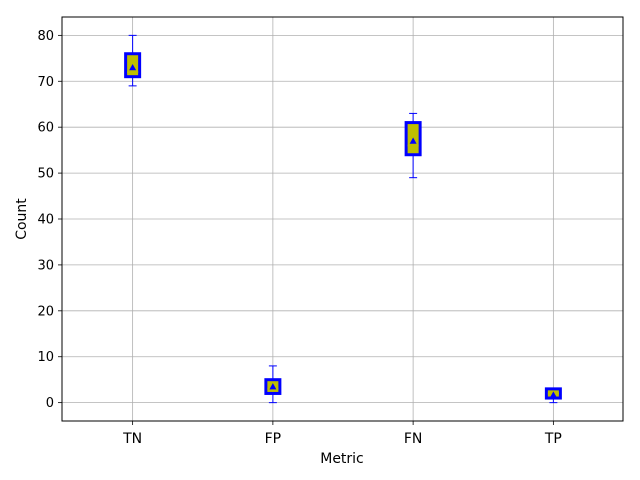 This screenshot has height=480, width=640. I want to click on y-tick-label: 0, so click(50, 403).